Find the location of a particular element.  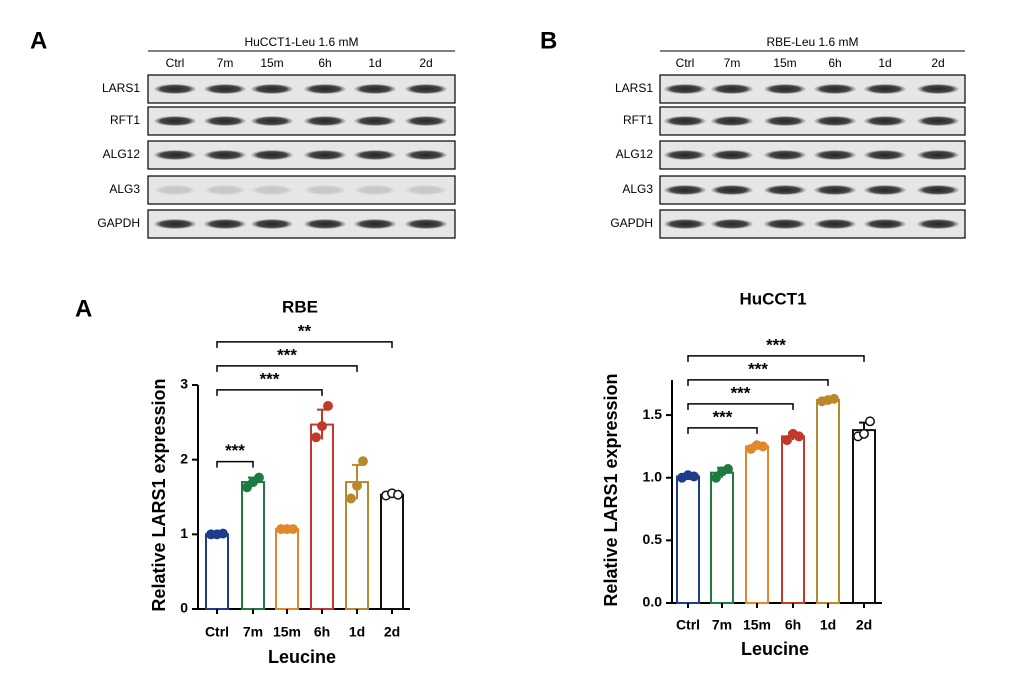

x-tick-label: Ctrl is located at coordinates (688, 625).